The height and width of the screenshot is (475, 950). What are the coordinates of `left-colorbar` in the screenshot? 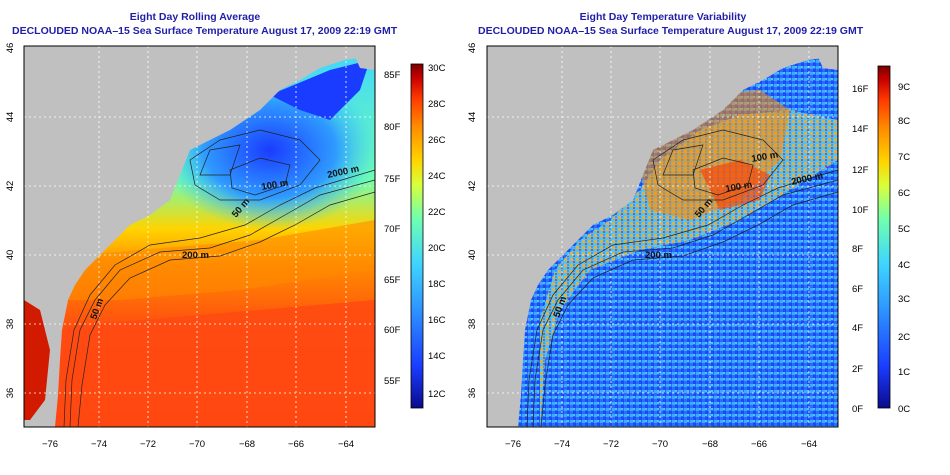 It's located at (417, 236).